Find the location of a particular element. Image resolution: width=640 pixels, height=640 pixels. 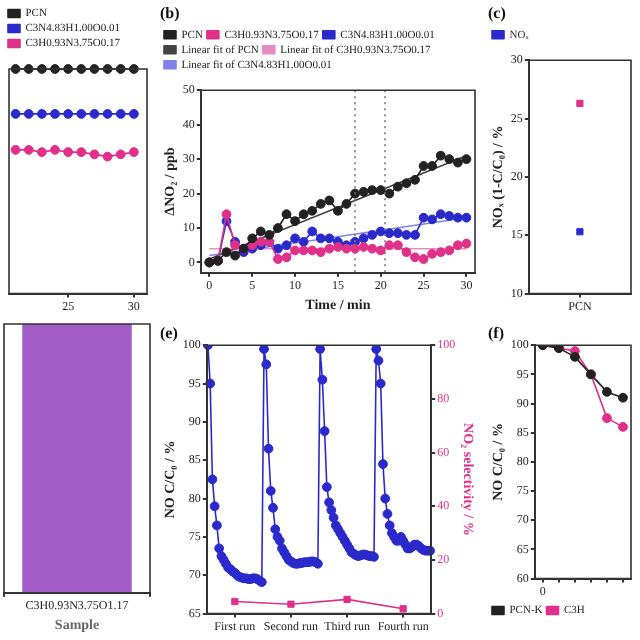

chart-title: (f) is located at coordinates (496, 332).